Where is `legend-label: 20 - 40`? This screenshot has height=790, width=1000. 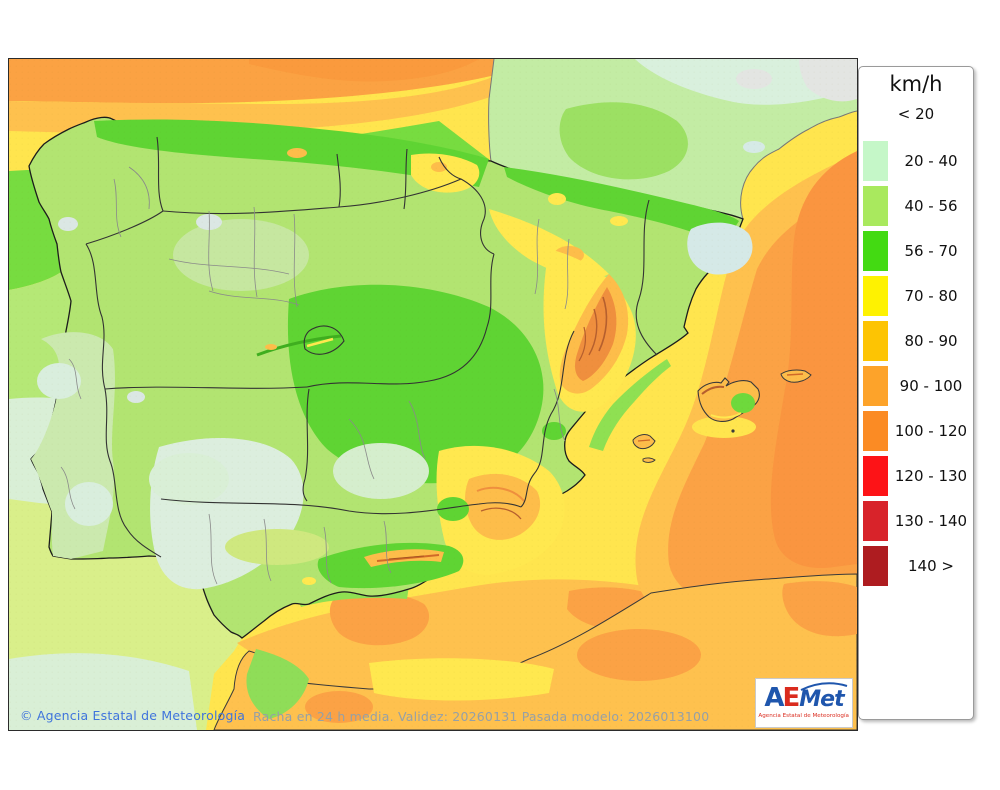 legend-label: 20 - 40 is located at coordinates (931, 161).